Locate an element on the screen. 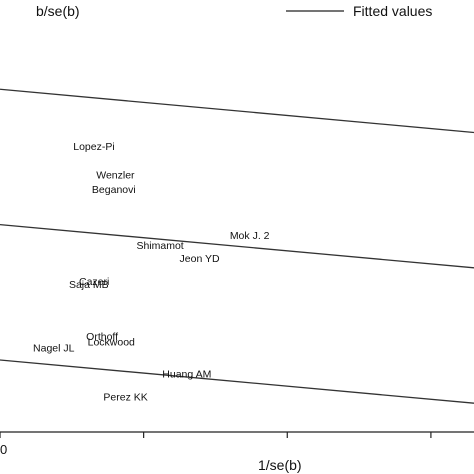 This screenshot has width=474, height=474. study-label: Lockwood is located at coordinates (111, 343).